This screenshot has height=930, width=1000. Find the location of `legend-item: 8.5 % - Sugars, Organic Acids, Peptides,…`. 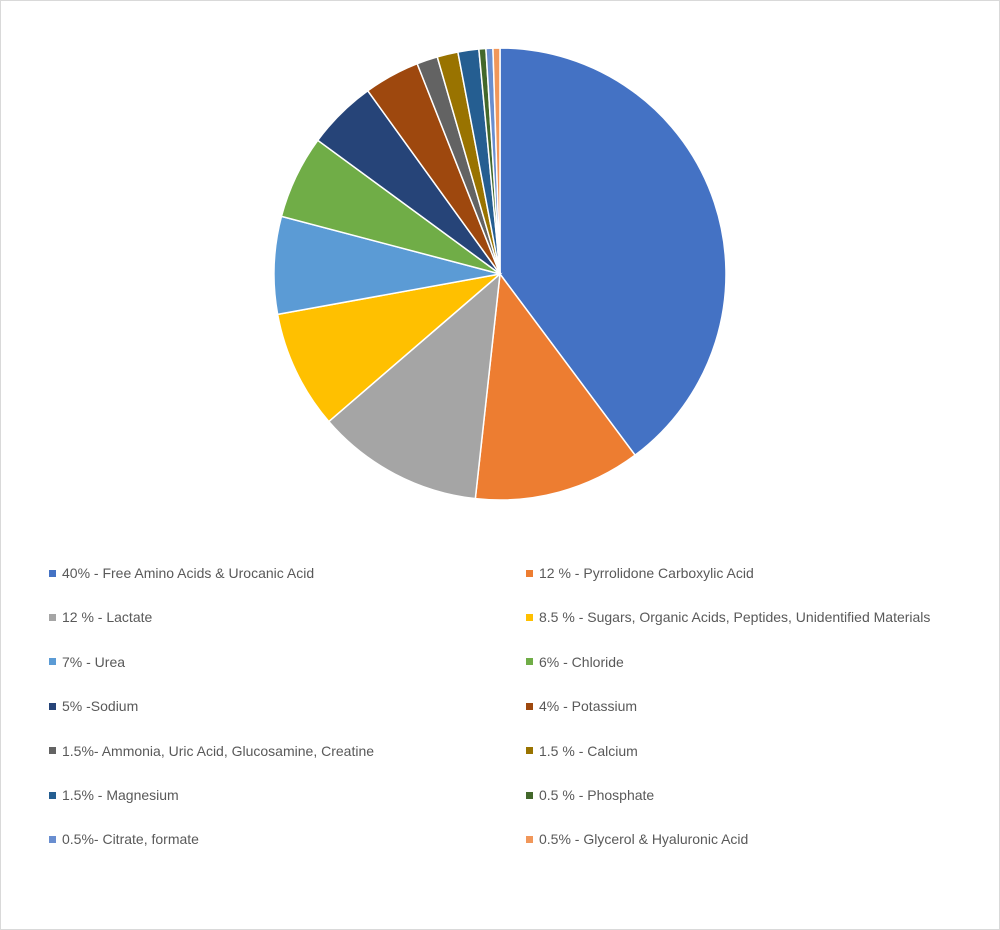

legend-item: 8.5 % - Sugars, Organic Acids, Peptides,… is located at coordinates (728, 617).